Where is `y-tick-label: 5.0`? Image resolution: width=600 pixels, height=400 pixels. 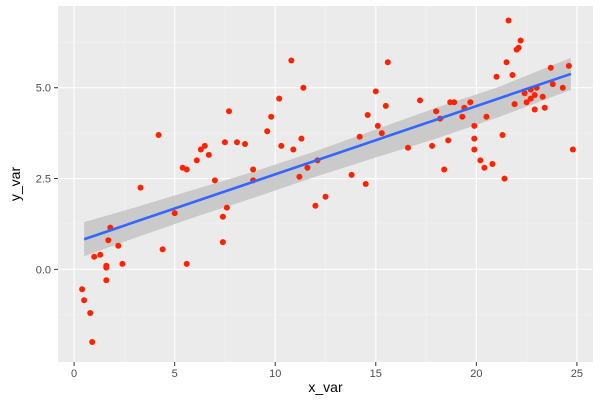
y-tick-label: 5.0 is located at coordinates (43, 89).